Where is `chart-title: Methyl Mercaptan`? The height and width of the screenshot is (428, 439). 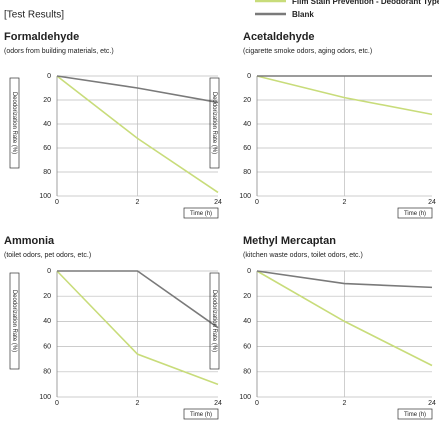 chart-title: Methyl Mercaptan is located at coordinates (289, 241).